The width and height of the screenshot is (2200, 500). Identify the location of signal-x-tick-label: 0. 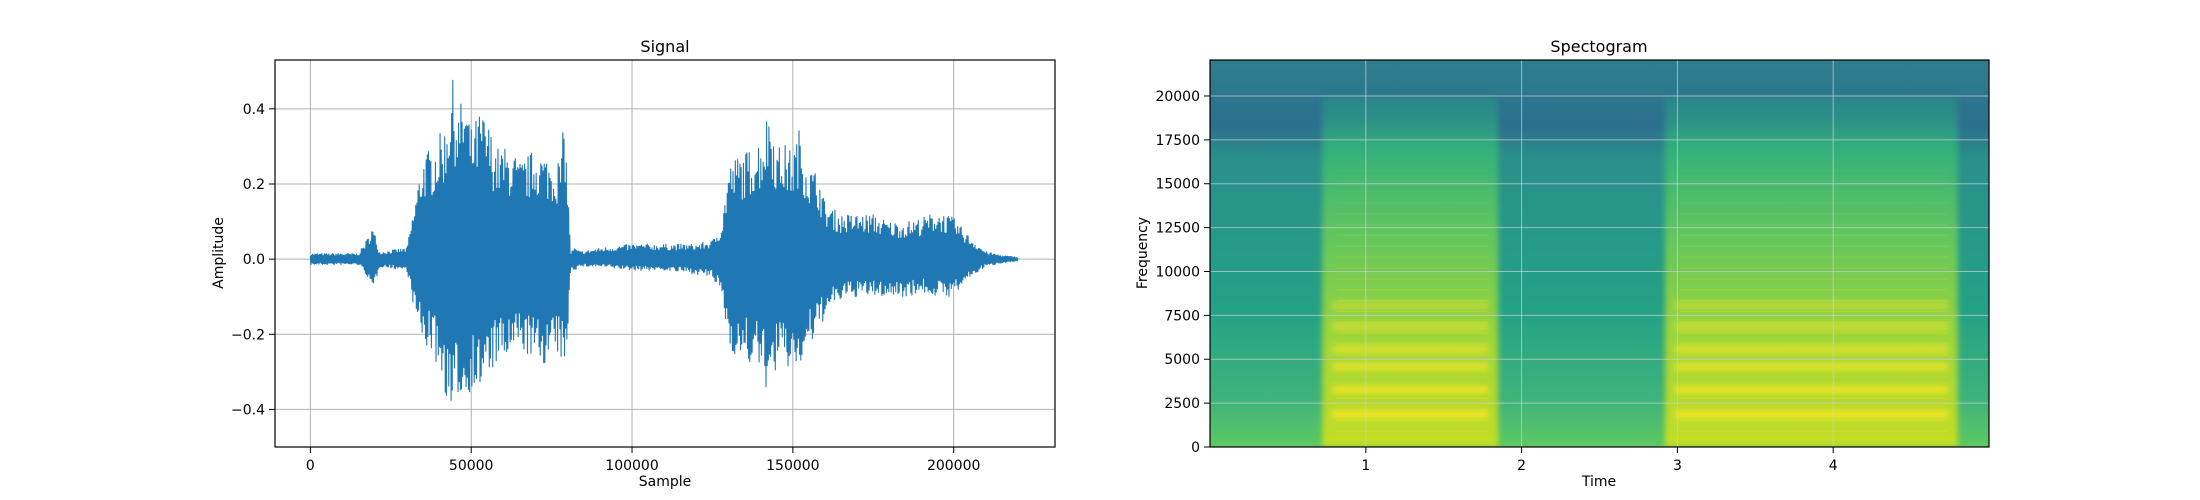
(310, 466).